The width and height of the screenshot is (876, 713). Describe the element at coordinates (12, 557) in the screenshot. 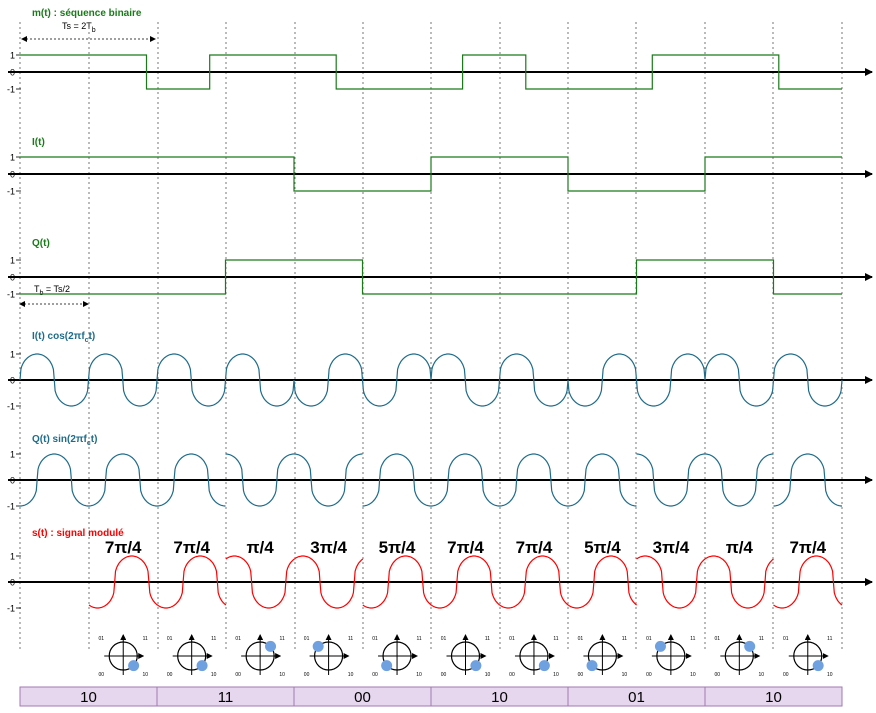

I see `s-tick-label-0: 1` at that location.